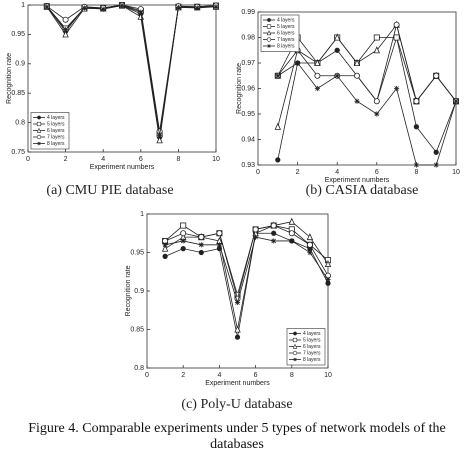 This screenshot has width=474, height=453. I want to click on x-tick-label: 8, so click(178, 159).